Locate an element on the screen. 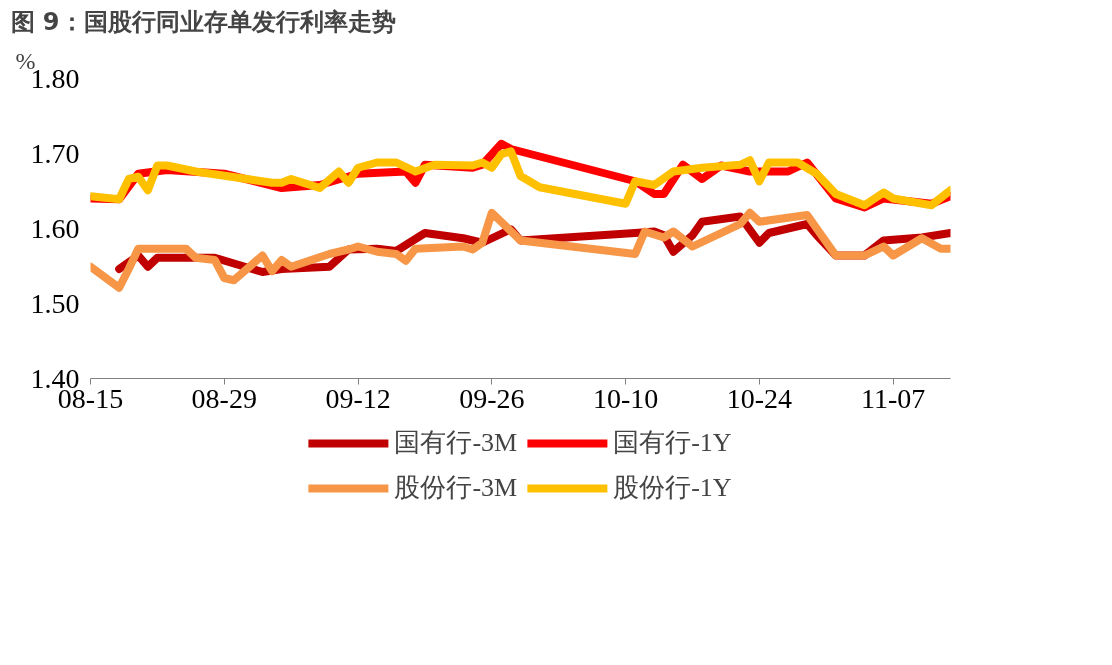 Image resolution: width=1112 pixels, height=665 pixels. legend-label: 股份行-3M is located at coordinates (456, 488).